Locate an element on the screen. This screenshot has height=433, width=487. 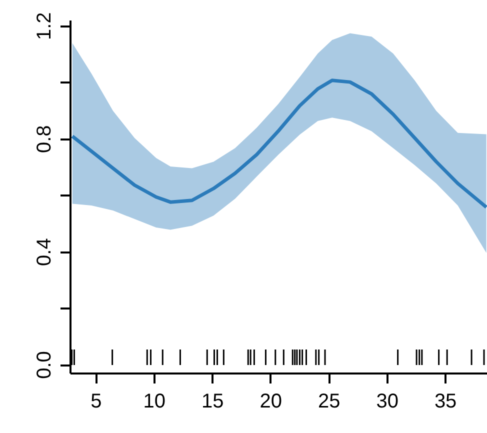
x-tick-label: 20 is located at coordinates (271, 401).